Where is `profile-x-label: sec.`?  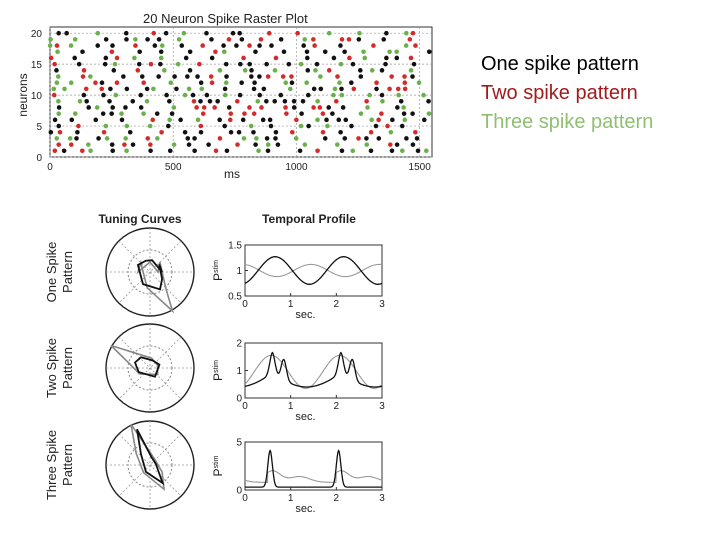 profile-x-label: sec. is located at coordinates (305, 315).